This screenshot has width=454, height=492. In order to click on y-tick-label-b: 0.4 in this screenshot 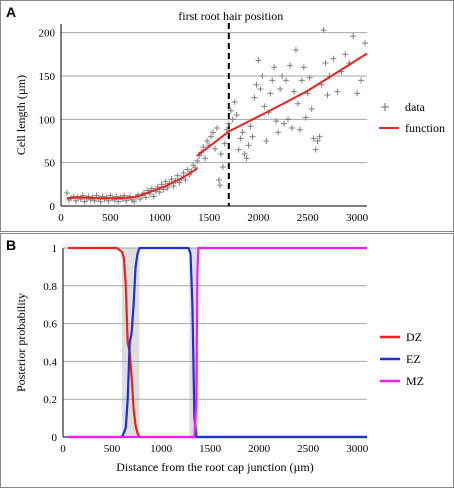, I will do `click(50, 362)`.